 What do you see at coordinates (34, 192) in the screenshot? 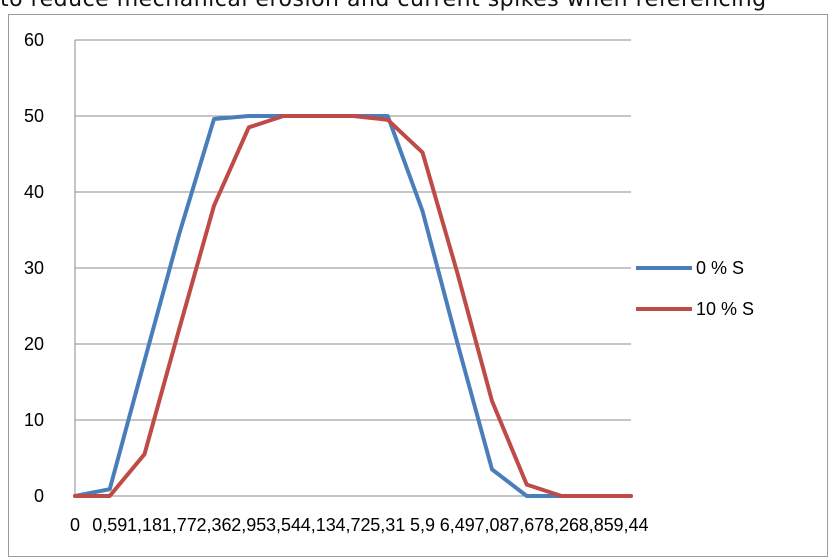
I see `y-tick-label: 40` at bounding box center [34, 192].